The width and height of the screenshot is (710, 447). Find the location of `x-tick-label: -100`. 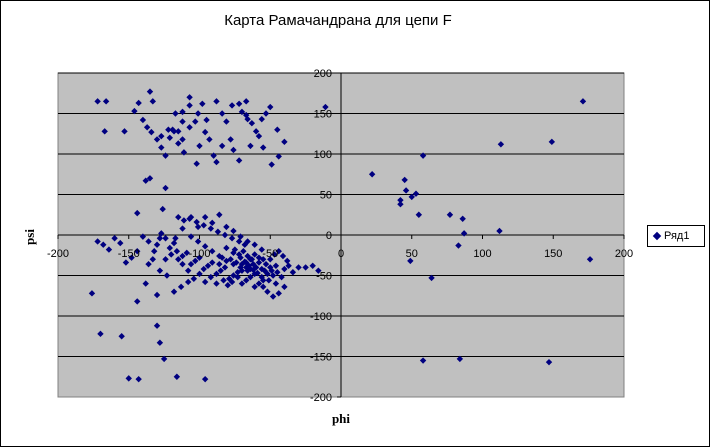

x-tick-label: -100 is located at coordinates (199, 254).